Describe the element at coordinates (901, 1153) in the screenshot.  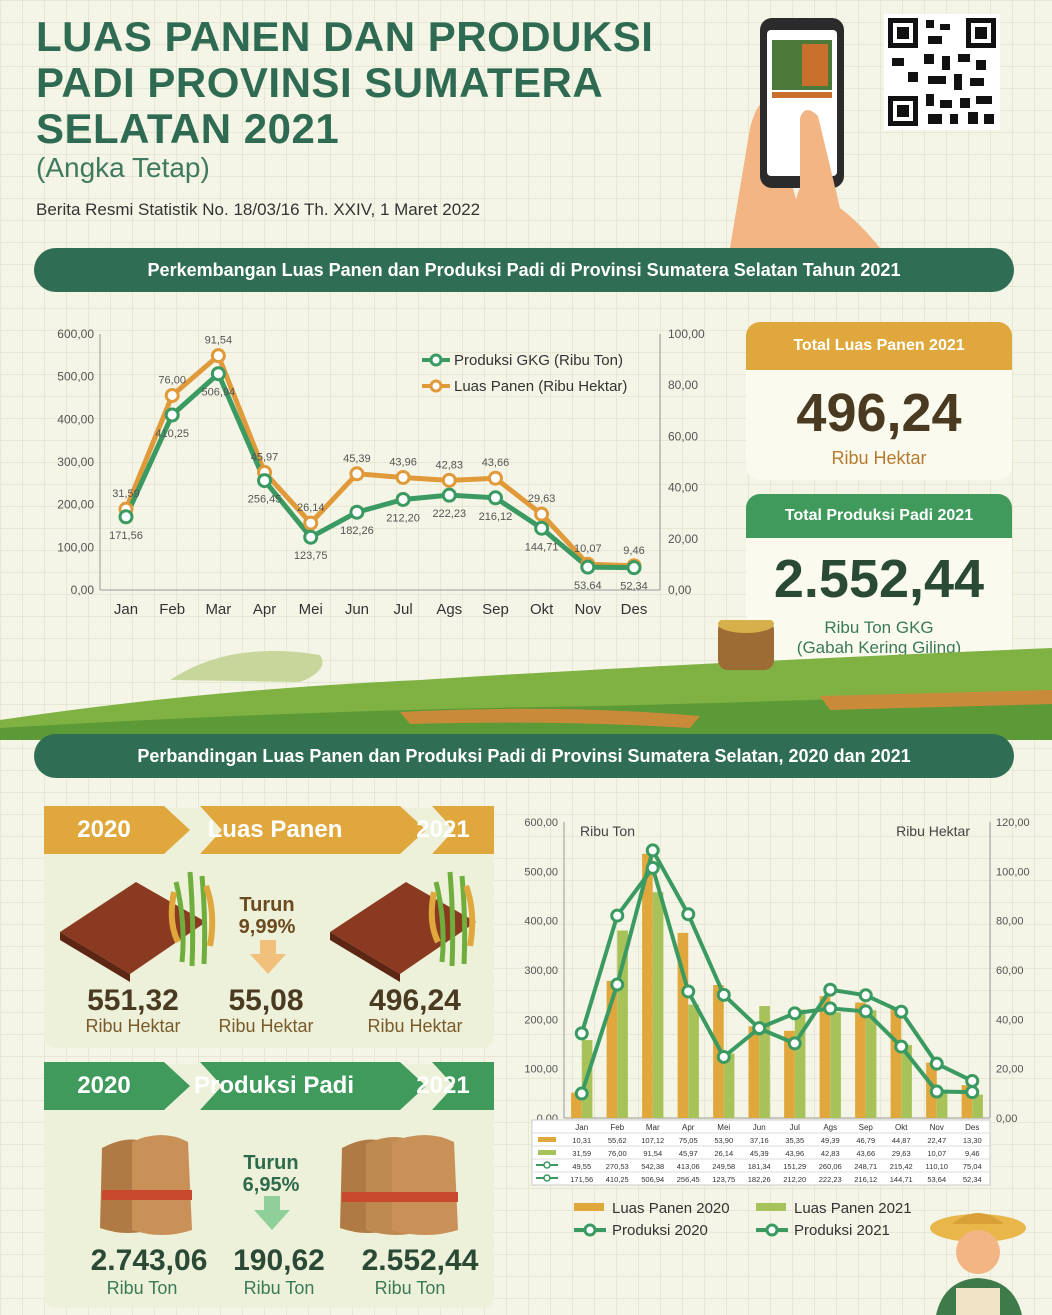
I see `table-cell: 29,63` at that location.